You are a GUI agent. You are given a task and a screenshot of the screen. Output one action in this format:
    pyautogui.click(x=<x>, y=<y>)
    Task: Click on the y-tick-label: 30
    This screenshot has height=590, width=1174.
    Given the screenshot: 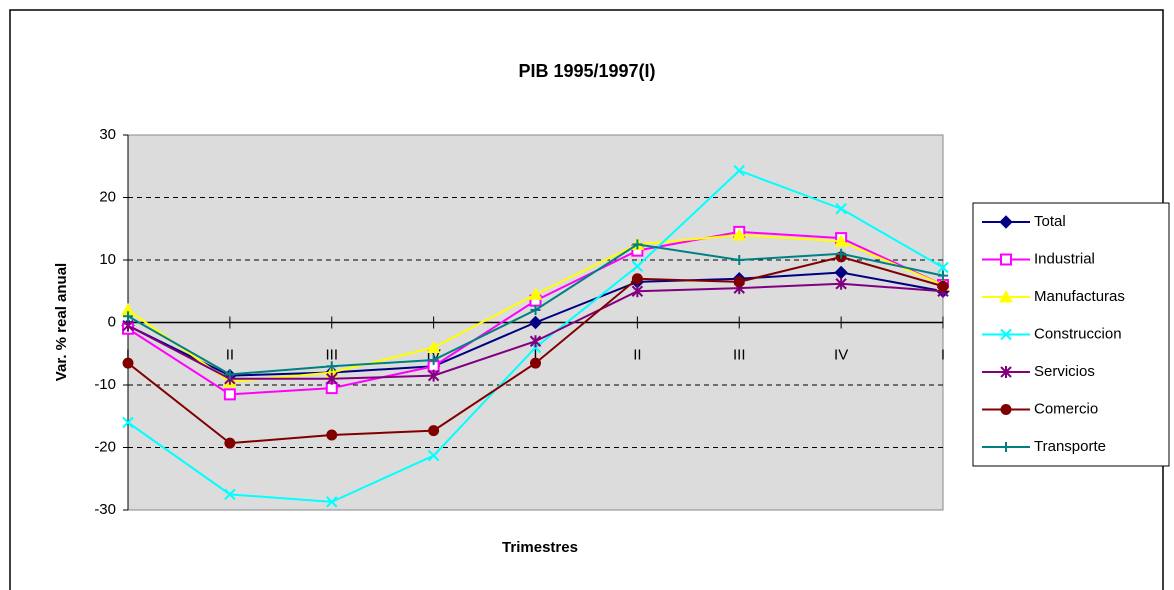 What is the action you would take?
    pyautogui.click(x=107, y=134)
    